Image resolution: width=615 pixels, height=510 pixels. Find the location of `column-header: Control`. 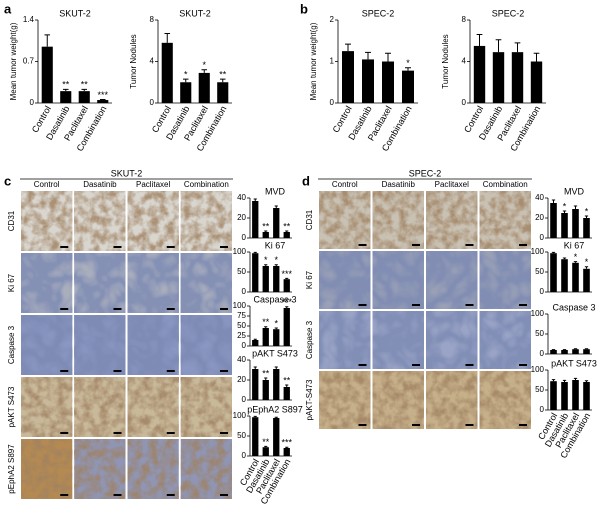

column-header: Control is located at coordinates (47, 184).